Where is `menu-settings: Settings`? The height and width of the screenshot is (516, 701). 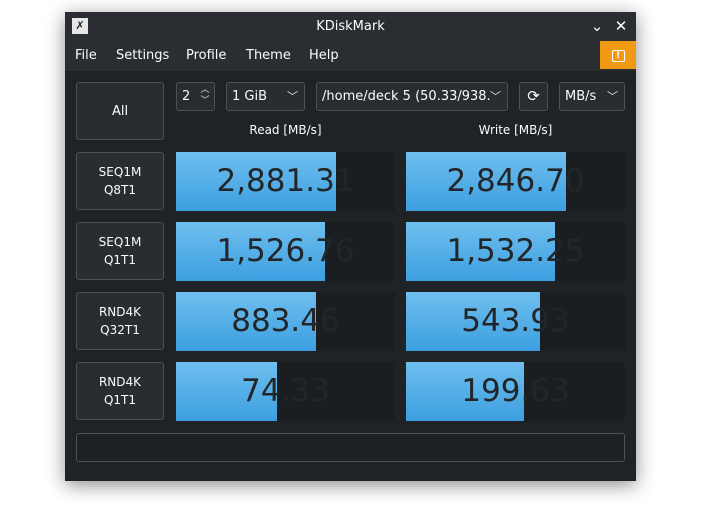 menu-settings: Settings is located at coordinates (143, 55).